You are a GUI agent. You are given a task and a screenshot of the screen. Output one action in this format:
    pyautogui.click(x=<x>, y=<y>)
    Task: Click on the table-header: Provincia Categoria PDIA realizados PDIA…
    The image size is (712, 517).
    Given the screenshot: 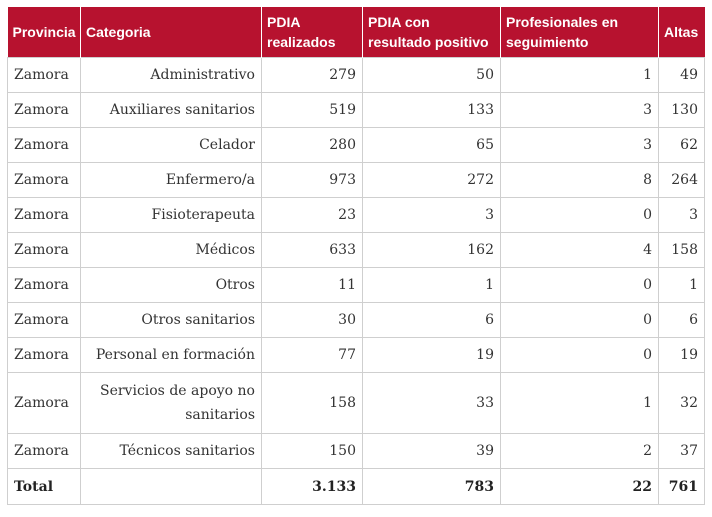 What is the action you would take?
    pyautogui.click(x=356, y=32)
    